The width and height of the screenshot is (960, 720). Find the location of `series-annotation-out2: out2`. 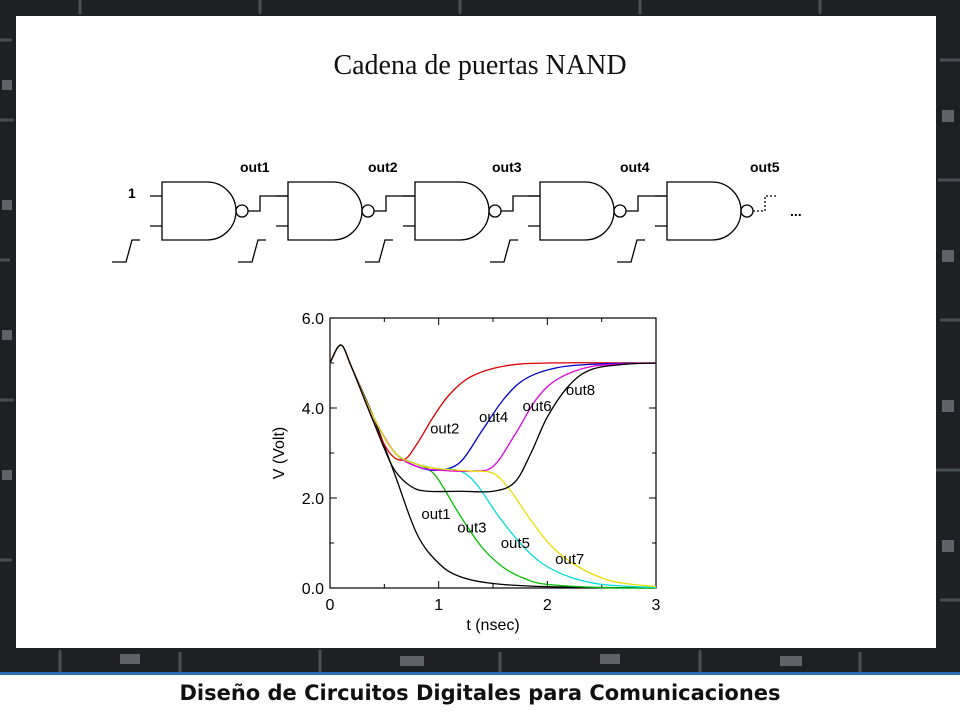

series-annotation-out2: out2 is located at coordinates (444, 428).